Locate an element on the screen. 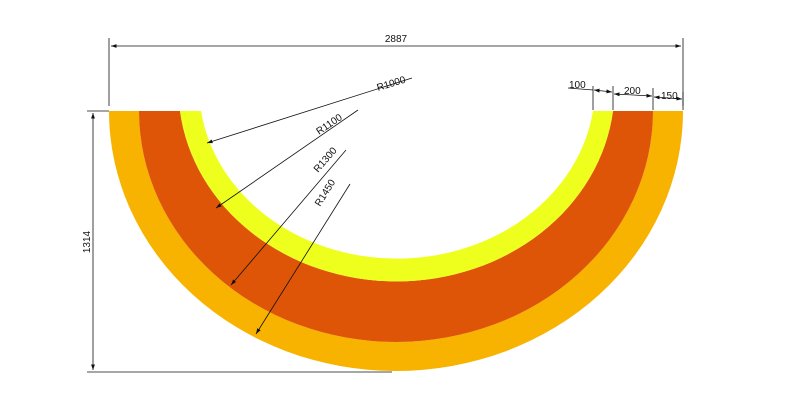 The width and height of the screenshot is (800, 416). overall-width-dimension: 2887 is located at coordinates (396, 70).